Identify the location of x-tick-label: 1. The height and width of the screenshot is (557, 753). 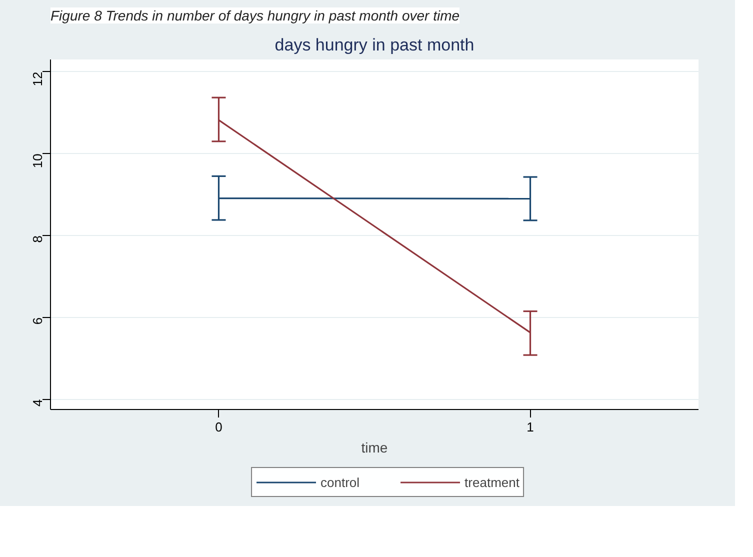
(530, 427).